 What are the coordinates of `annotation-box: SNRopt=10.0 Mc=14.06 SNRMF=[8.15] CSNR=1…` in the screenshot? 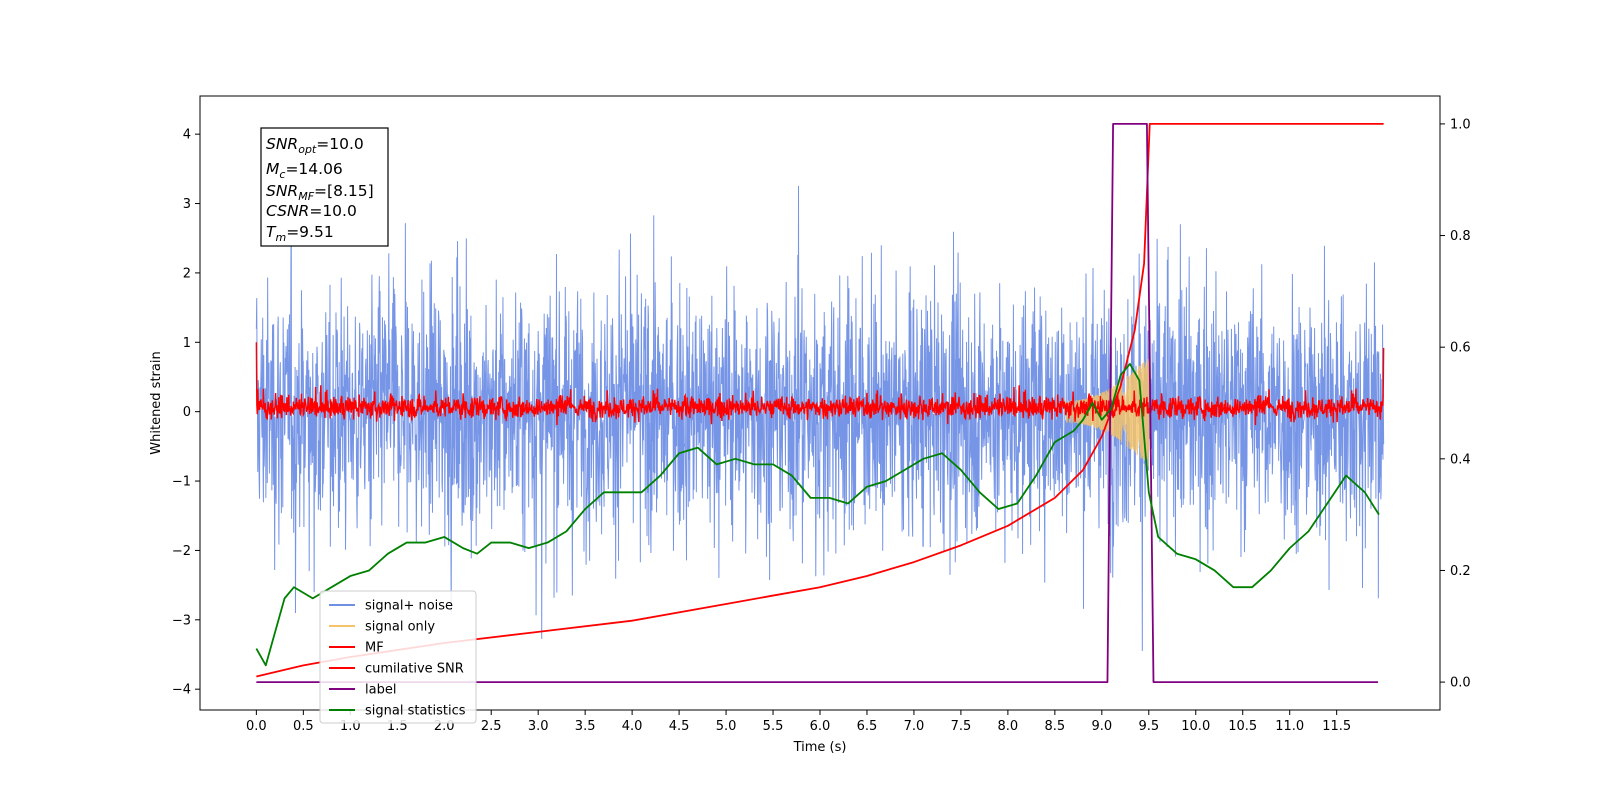 It's located at (324, 187).